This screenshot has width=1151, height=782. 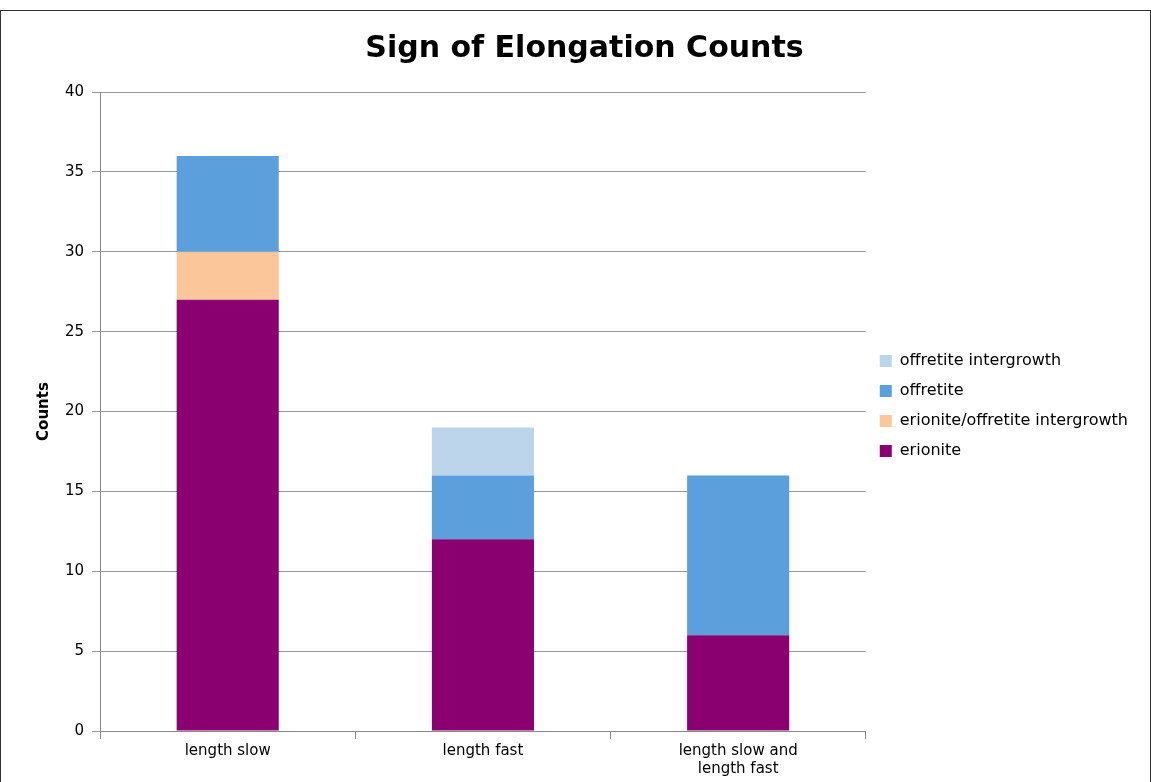 I want to click on legend-label: erionite, so click(x=930, y=450).